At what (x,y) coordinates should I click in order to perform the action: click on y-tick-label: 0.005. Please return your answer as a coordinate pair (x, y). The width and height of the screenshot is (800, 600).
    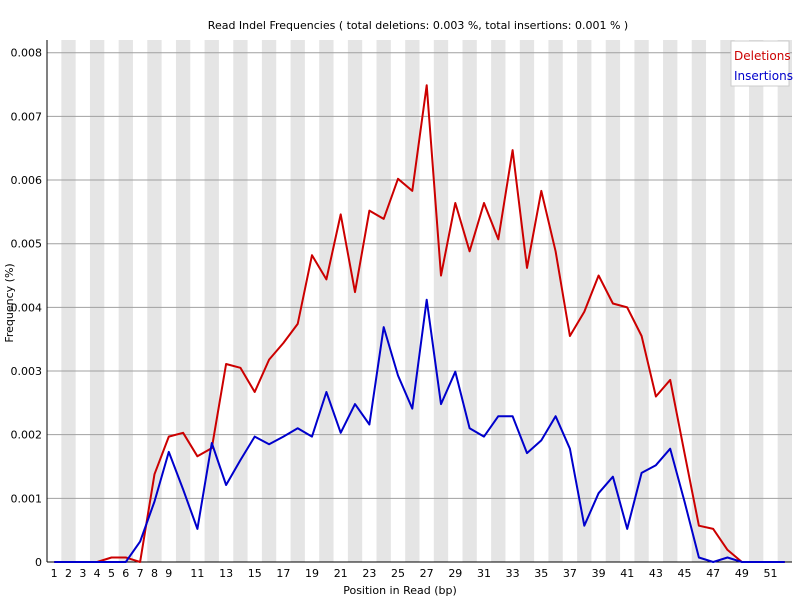
    Looking at the image, I should click on (27, 244).